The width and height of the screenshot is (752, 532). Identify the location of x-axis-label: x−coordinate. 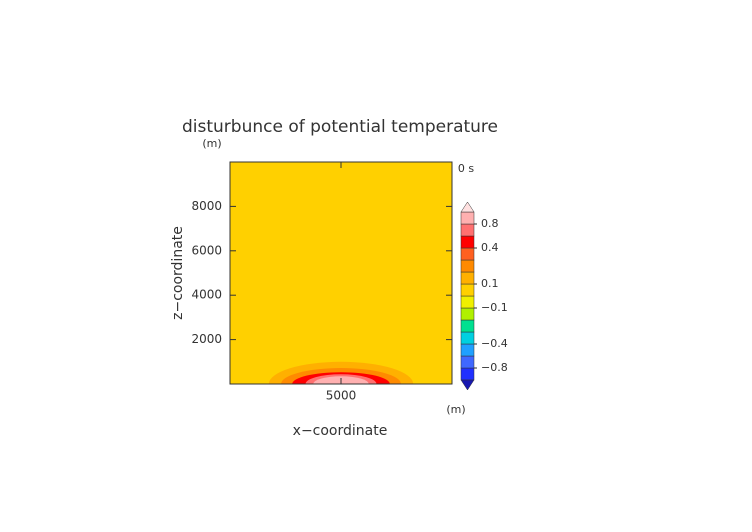
(340, 431).